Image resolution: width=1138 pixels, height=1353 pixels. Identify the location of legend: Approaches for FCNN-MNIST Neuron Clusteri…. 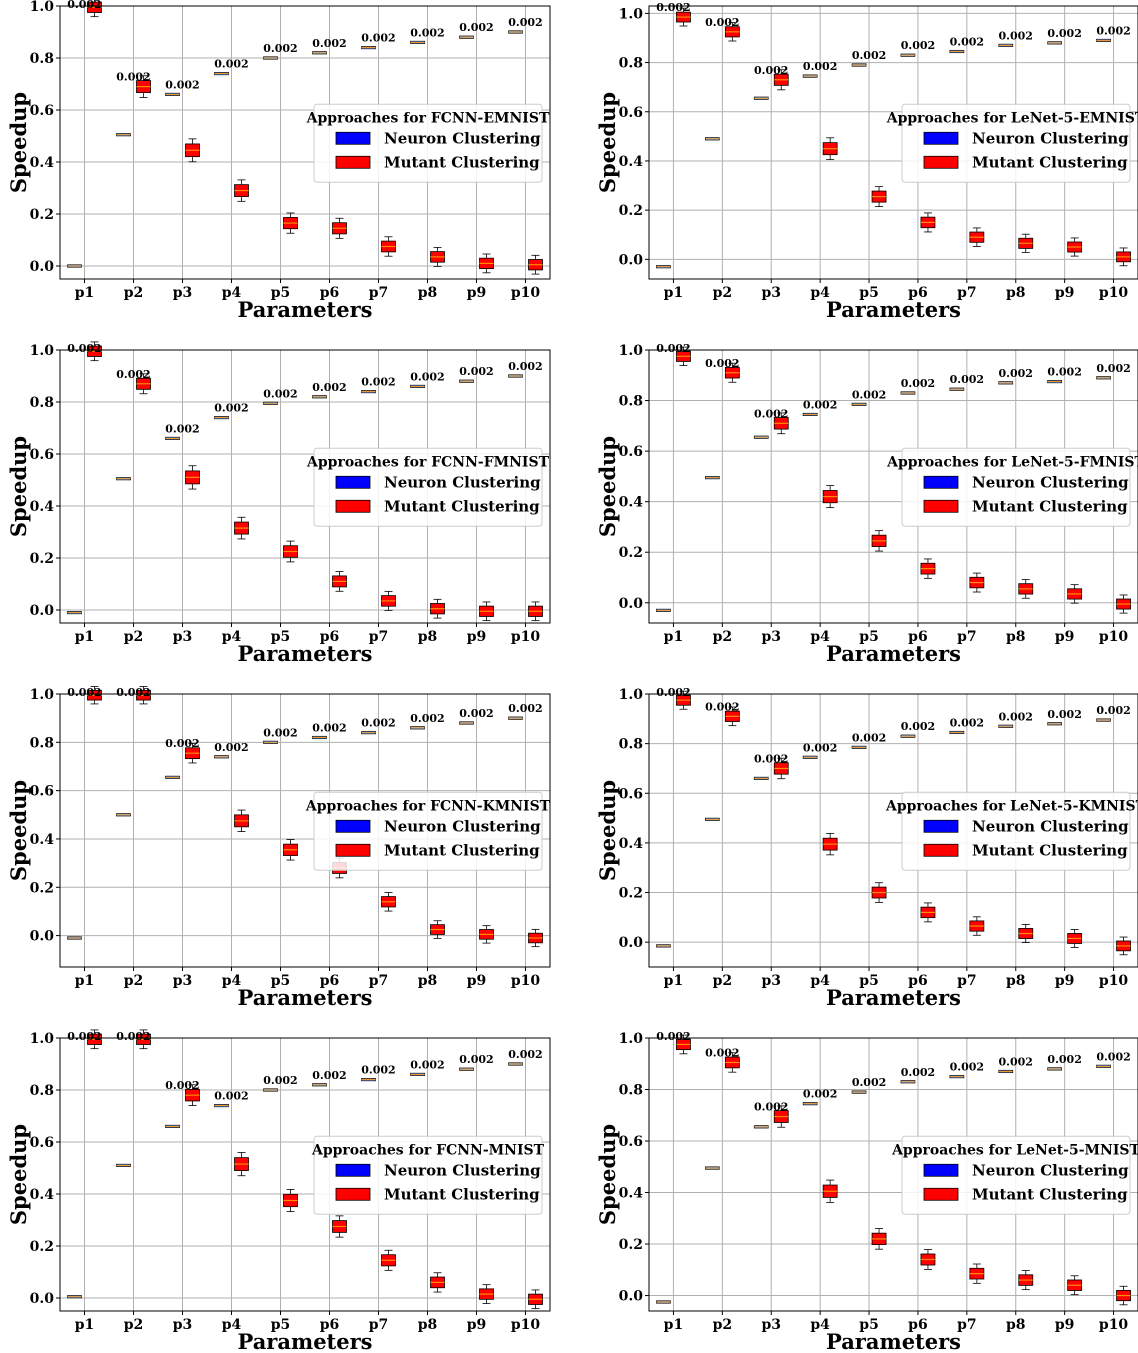
(428, 1175).